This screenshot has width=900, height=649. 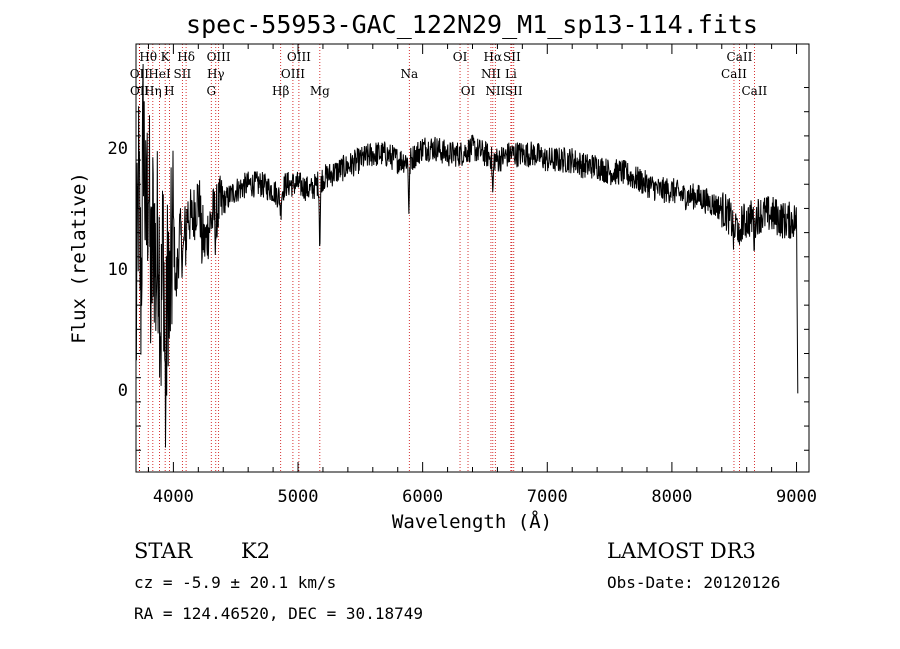 I want to click on y-tick-label: 0, so click(x=123, y=391).